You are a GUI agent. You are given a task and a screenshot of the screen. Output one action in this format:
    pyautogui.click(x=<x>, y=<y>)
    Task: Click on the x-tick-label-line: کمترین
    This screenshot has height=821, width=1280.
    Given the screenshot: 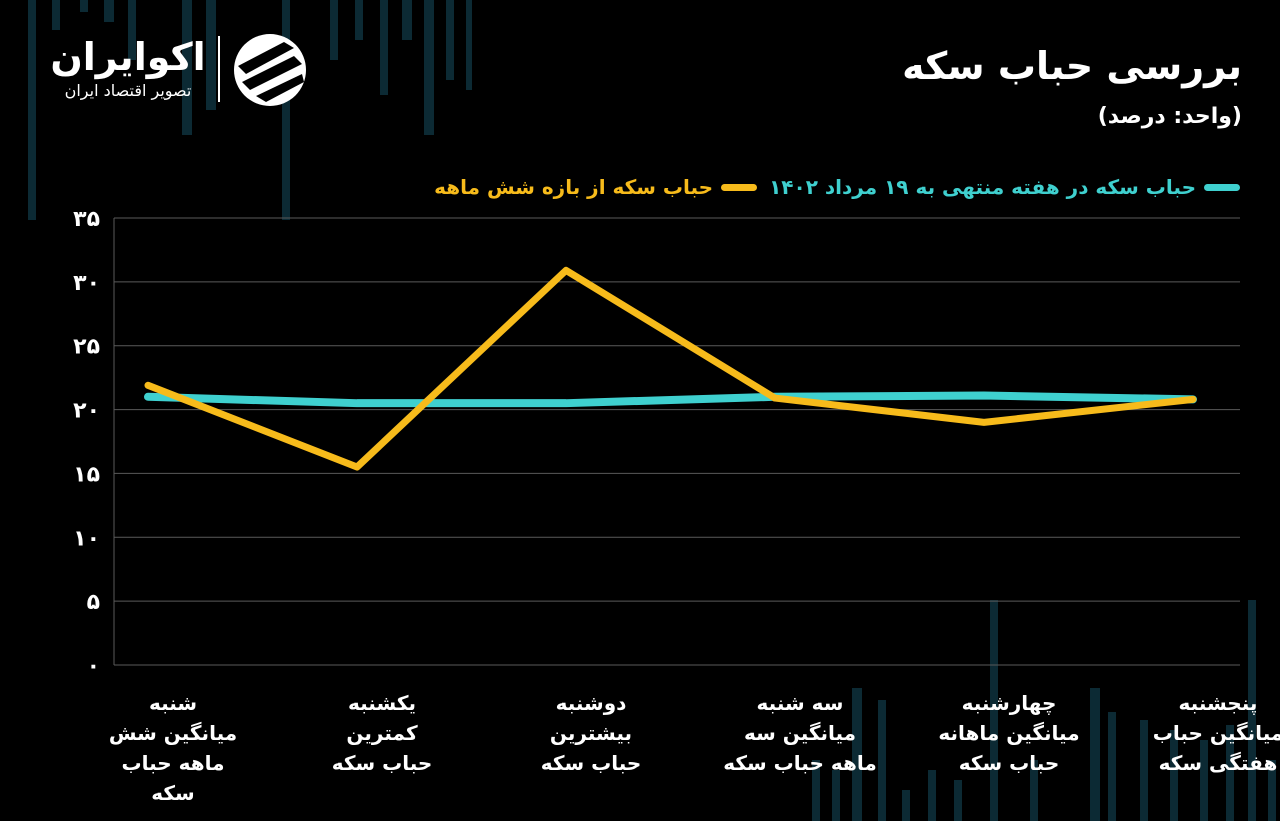 What is the action you would take?
    pyautogui.click(x=382, y=733)
    